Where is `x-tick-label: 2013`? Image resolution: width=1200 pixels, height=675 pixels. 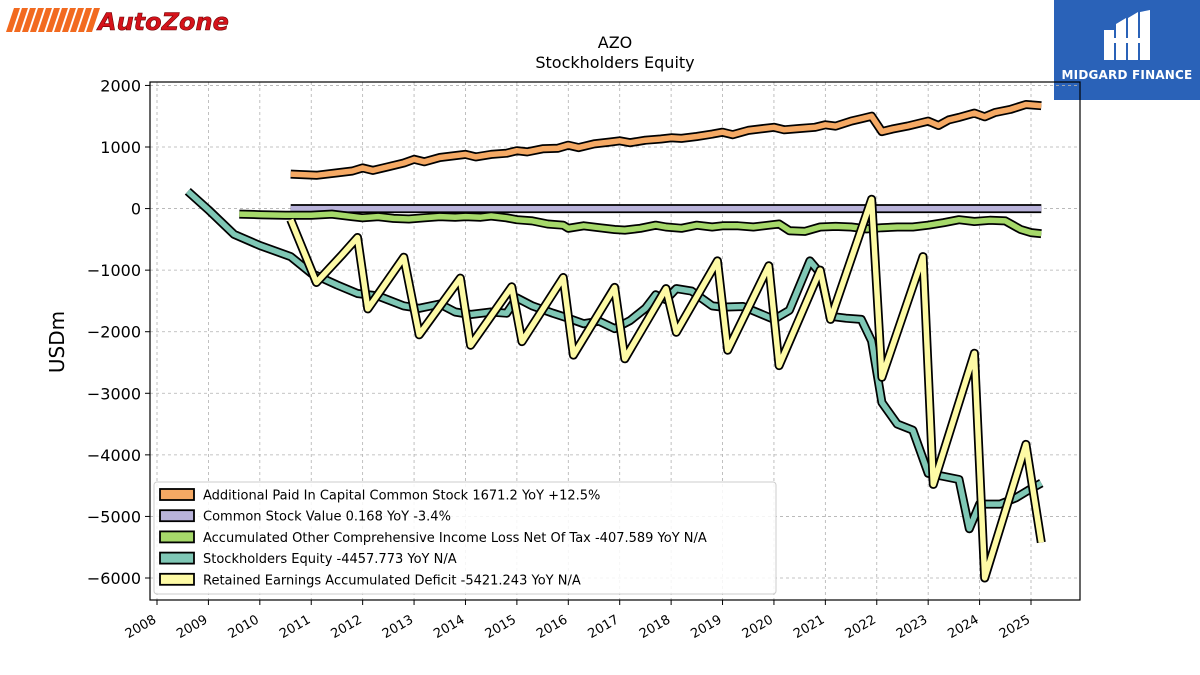
x-tick-label: 2013 is located at coordinates (398, 627).